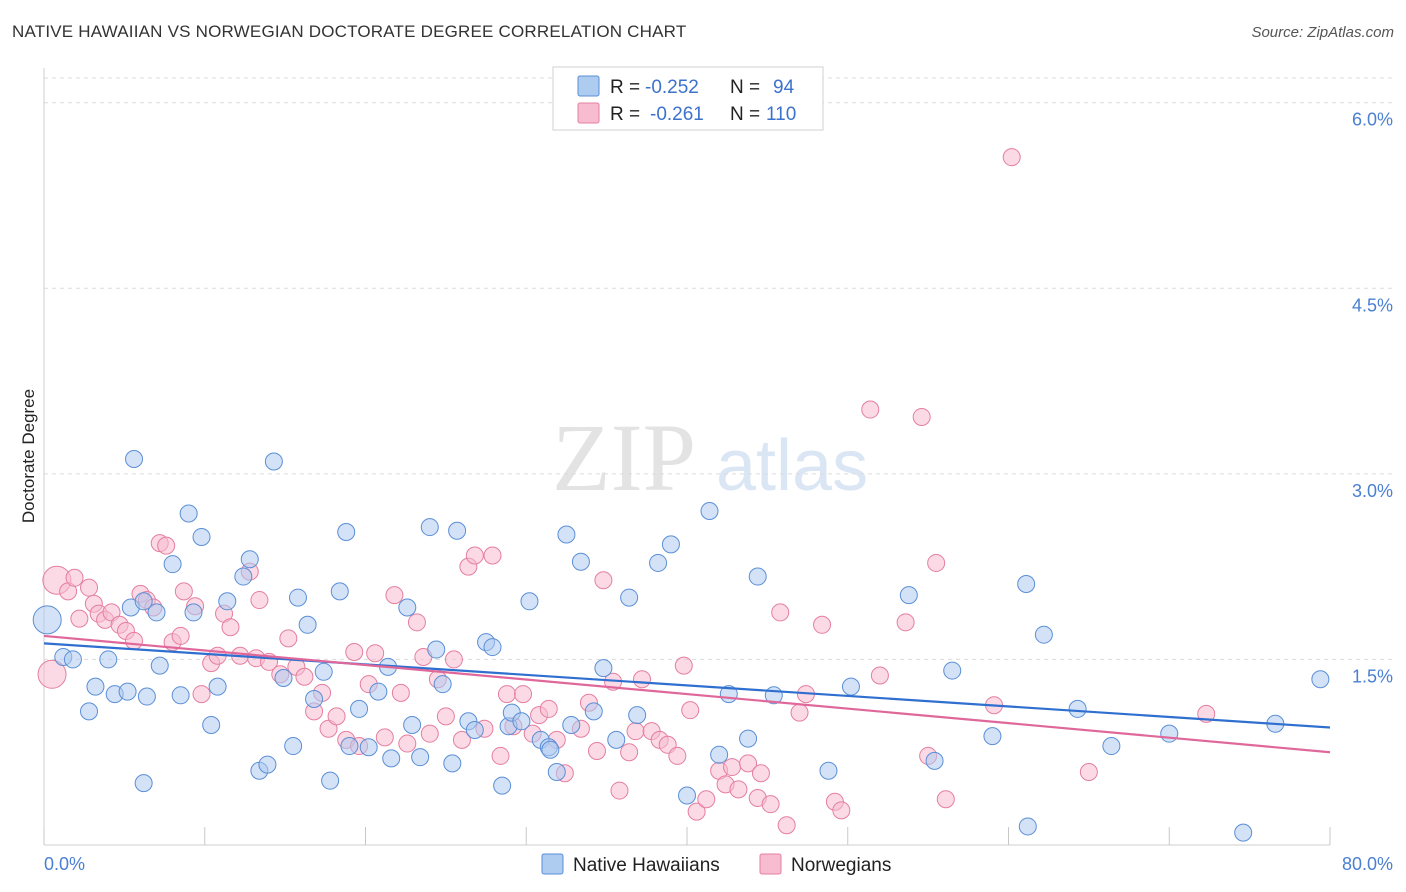 This screenshot has height=892, width=1406. Describe the element at coordinates (841, 865) in the screenshot. I see `series-legend-label-pink: Norwegians` at that location.